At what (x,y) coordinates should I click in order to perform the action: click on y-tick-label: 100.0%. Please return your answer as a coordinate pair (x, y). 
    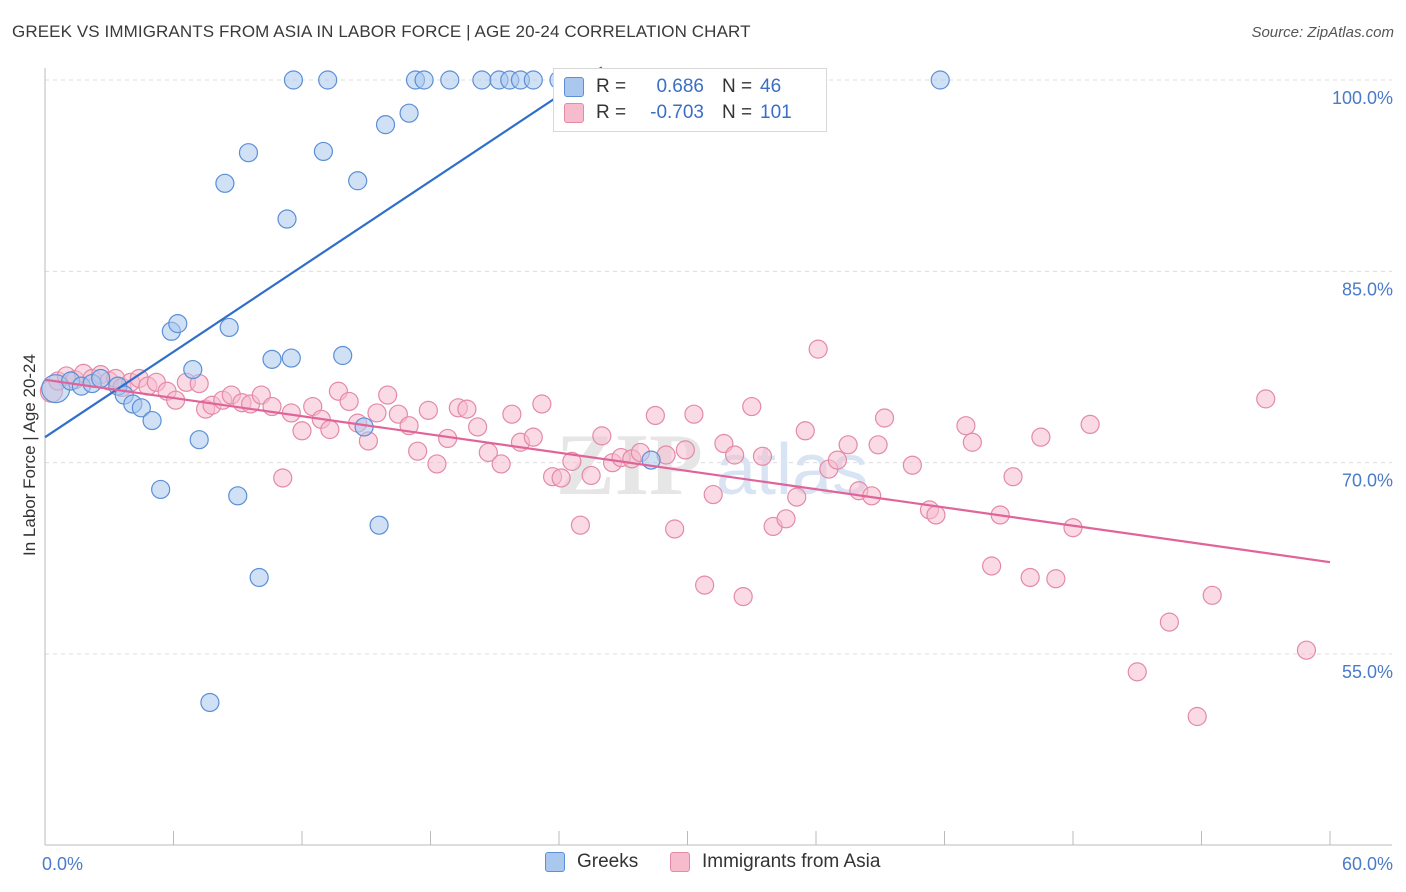
    Looking at the image, I should click on (1362, 98).